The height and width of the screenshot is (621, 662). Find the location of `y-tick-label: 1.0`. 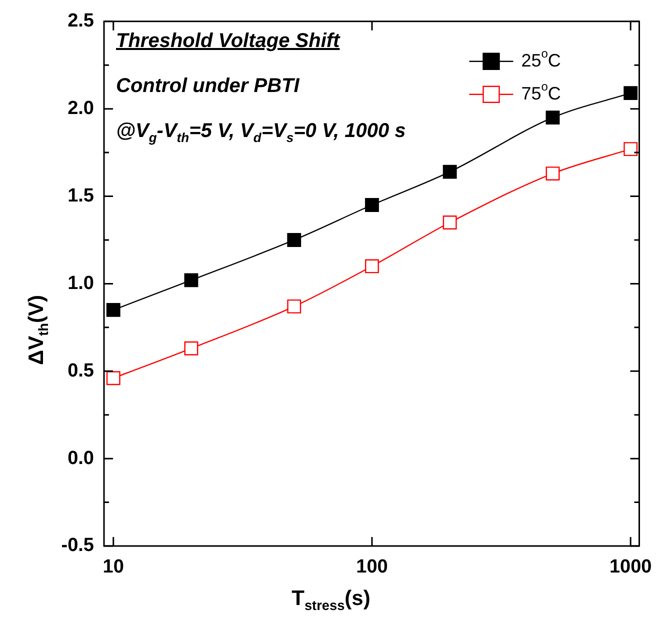

y-tick-label: 1.0 is located at coordinates (81, 283).